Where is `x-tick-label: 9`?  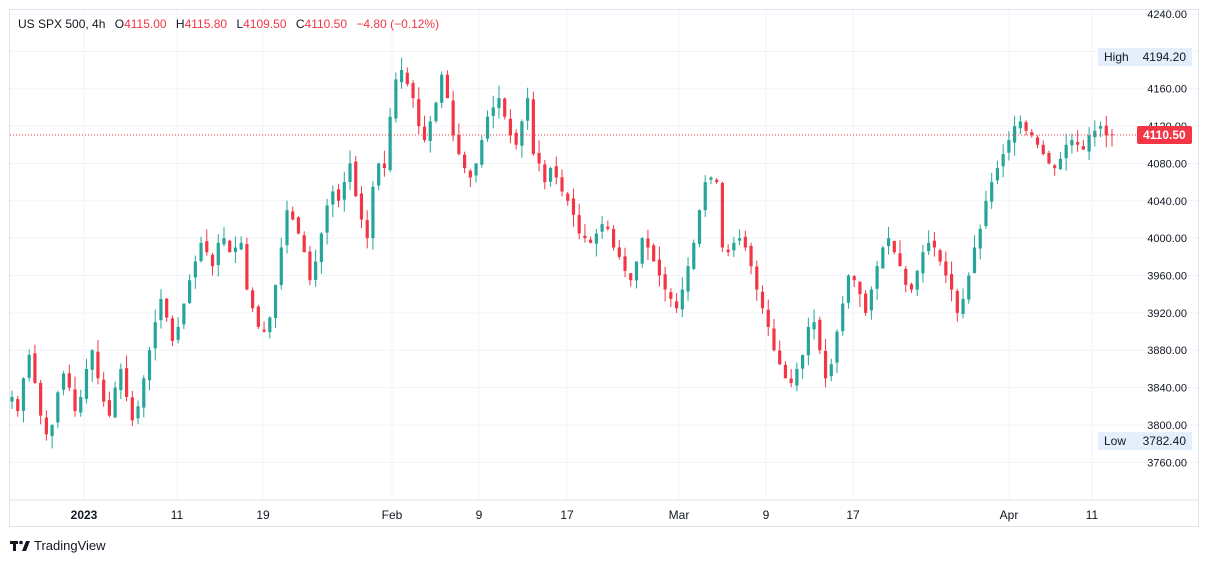
x-tick-label: 9 is located at coordinates (766, 515).